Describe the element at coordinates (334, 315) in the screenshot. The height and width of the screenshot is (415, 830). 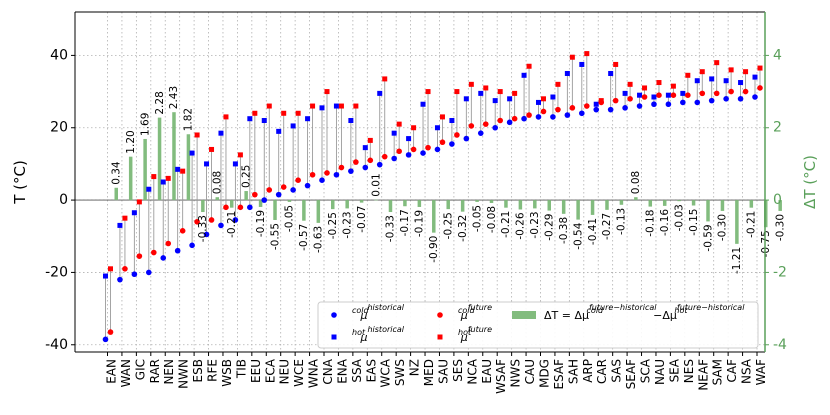
I see `legend-marker-cold-historical` at that location.